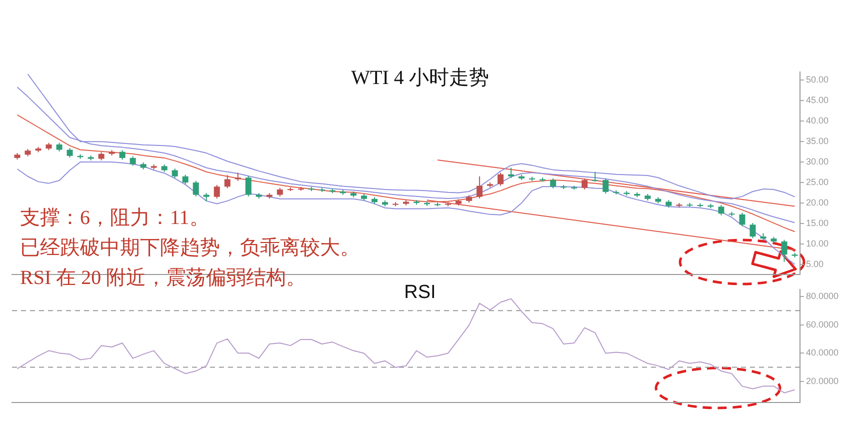 This screenshot has height=429, width=846. Describe the element at coordinates (420, 78) in the screenshot. I see `chart-title: WTI 4 小时走势` at that location.